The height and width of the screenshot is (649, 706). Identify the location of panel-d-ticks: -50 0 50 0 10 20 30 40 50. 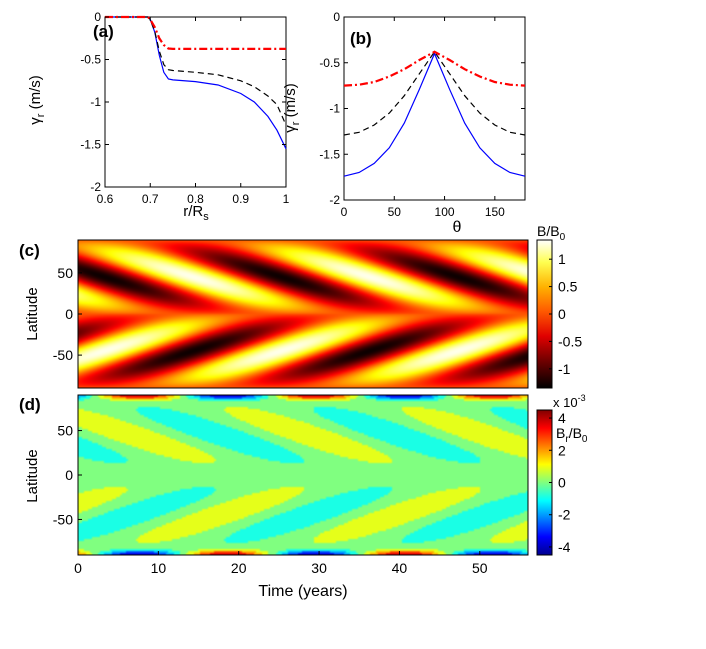
(270, 499).